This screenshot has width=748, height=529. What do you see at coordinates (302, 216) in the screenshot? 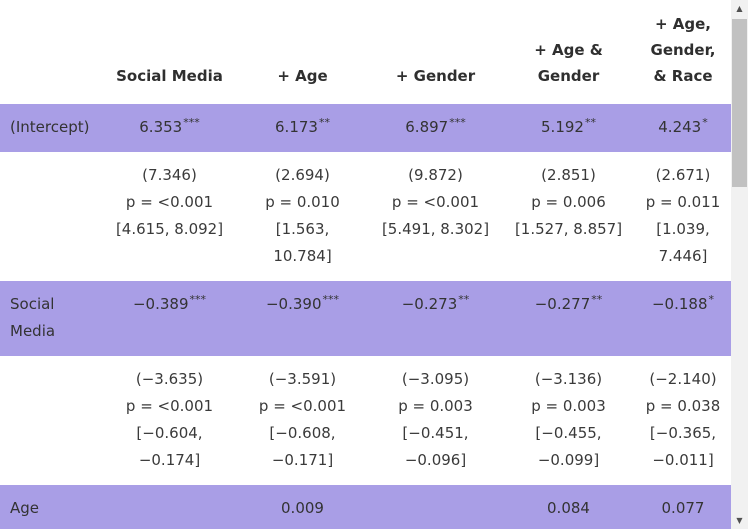
I see `stats-cell: (2.694) p = 0.010 [1.563, 10.784]` at bounding box center [302, 216].